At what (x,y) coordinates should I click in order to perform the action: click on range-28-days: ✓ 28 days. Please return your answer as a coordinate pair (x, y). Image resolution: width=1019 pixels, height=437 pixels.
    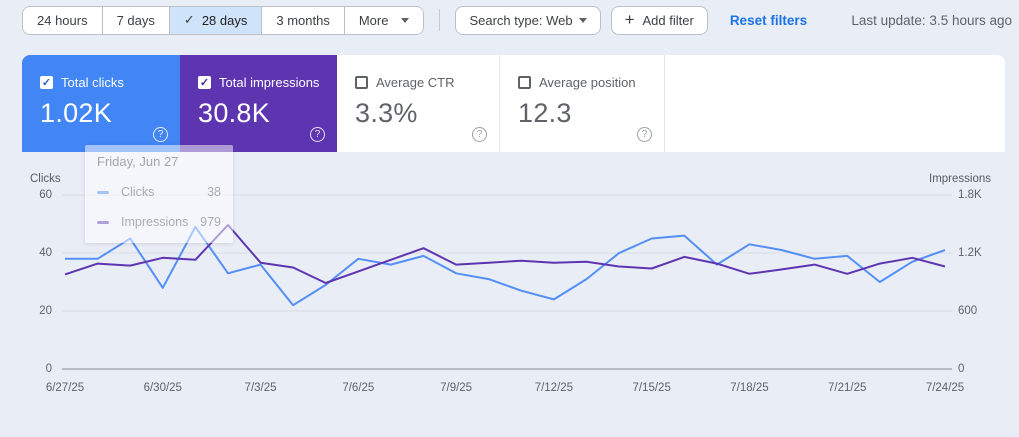
    Looking at the image, I should click on (216, 20).